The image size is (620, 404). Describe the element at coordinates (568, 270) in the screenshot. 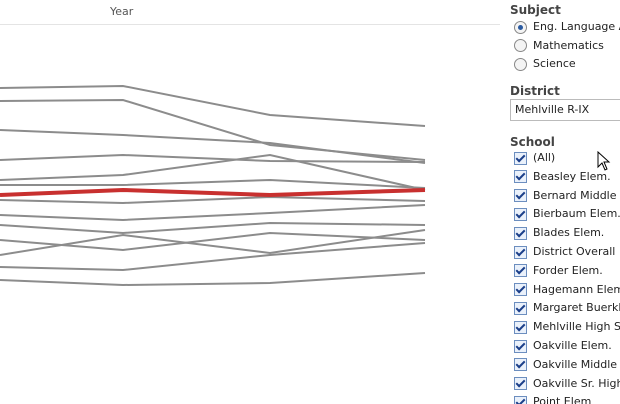

I see `option-label: Forder Elem.` at that location.